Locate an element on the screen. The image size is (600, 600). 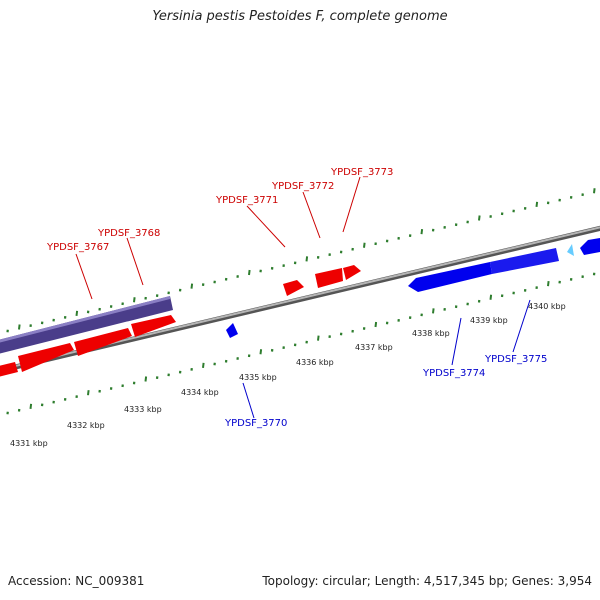
scale-tick-label: 4331 kbp is located at coordinates (29, 443).